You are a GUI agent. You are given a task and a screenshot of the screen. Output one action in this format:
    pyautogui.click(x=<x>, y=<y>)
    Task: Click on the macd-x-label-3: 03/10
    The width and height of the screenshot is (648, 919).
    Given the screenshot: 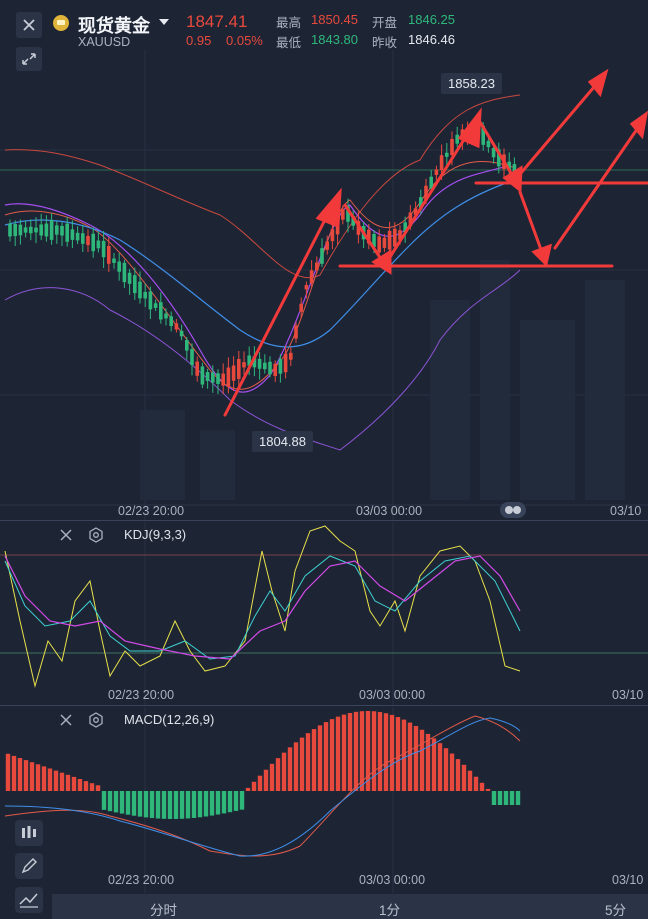 What is the action you would take?
    pyautogui.click(x=628, y=880)
    